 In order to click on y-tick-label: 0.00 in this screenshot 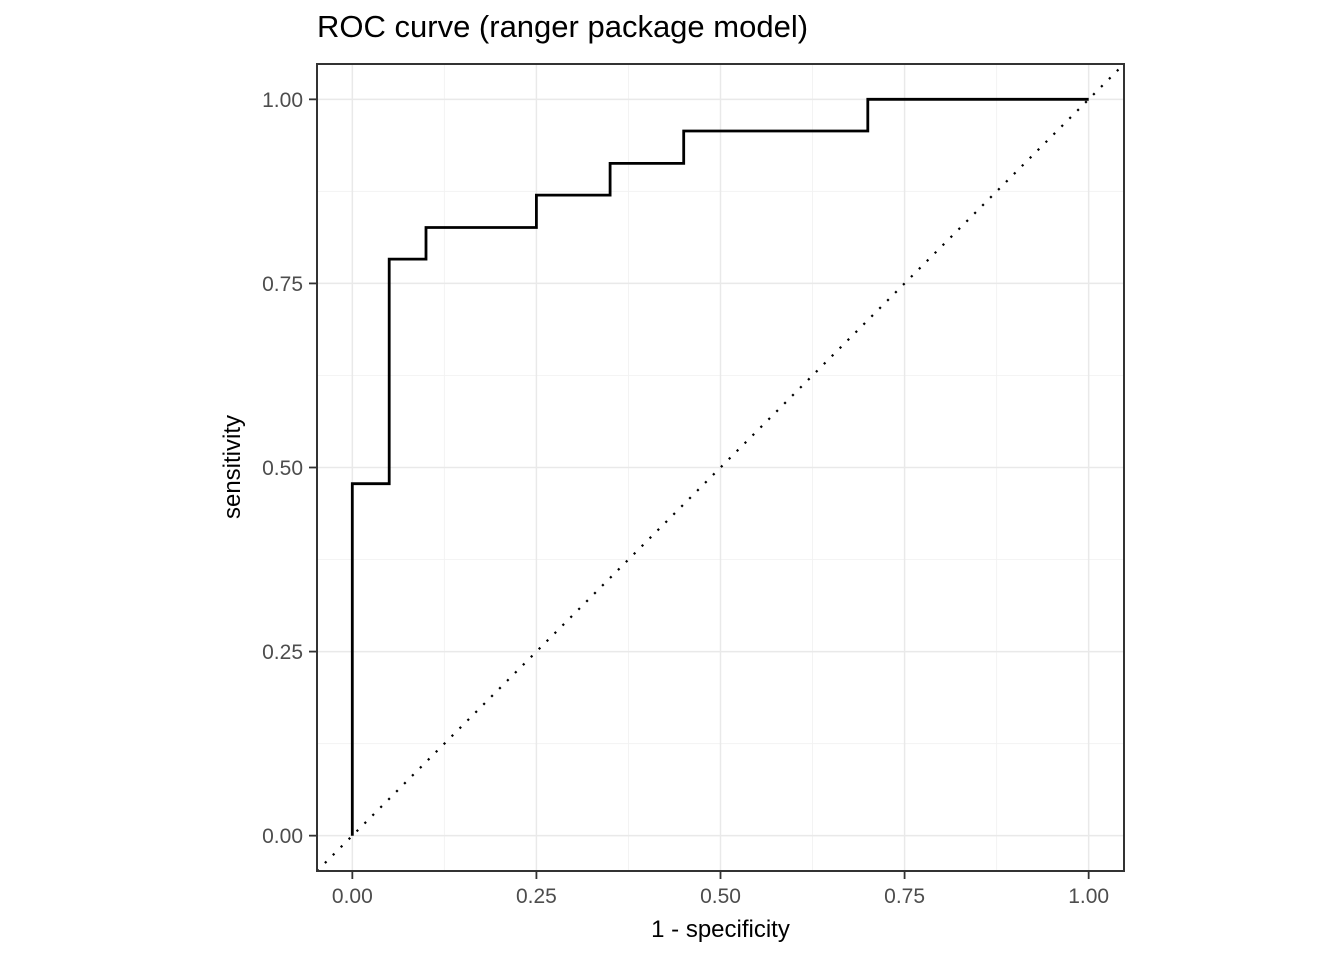, I will do `click(282, 836)`.